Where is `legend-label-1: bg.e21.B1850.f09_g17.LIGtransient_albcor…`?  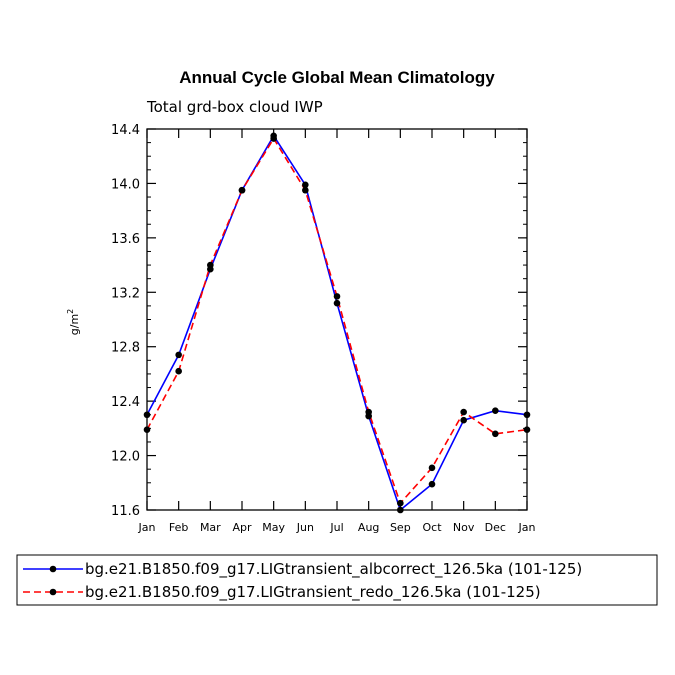 legend-label-1: bg.e21.B1850.f09_g17.LIGtransient_albcor… is located at coordinates (333, 569).